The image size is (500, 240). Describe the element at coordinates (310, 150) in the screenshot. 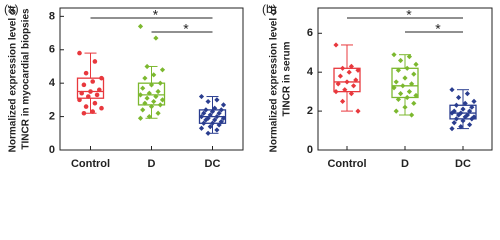

I see `y-tick-label: 0` at that location.